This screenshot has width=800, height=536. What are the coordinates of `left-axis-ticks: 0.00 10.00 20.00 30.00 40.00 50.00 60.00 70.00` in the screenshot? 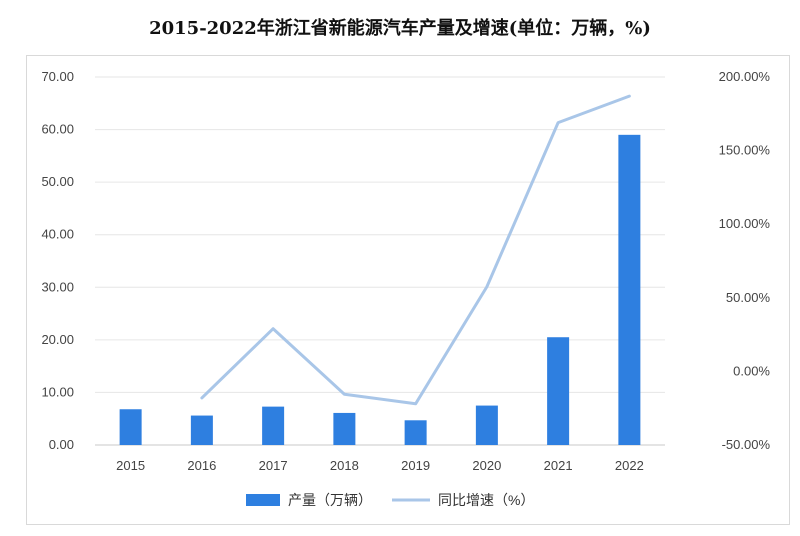 It's located at (57, 260).